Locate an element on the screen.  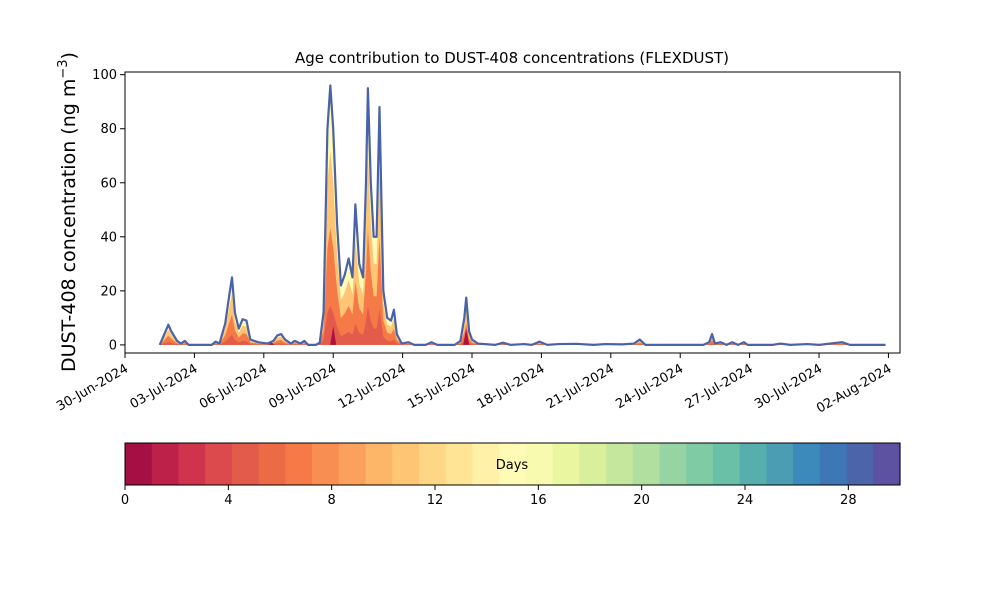
y-axis-label: DUST-408 concentration (ng m−3) is located at coordinates (68, 212).